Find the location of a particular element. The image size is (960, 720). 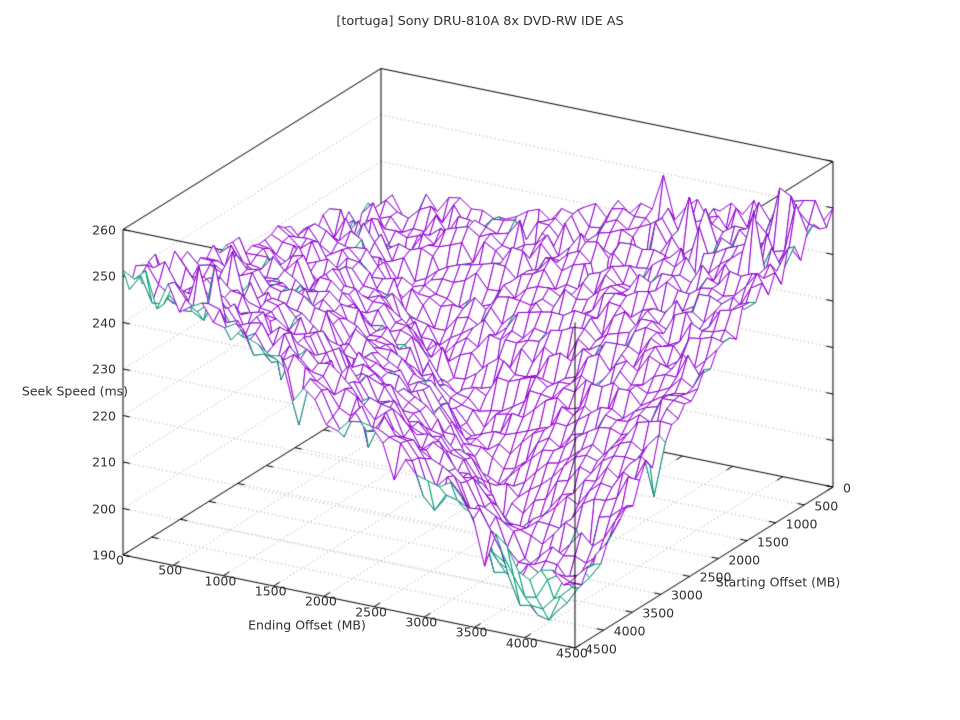

x-tick-label: 1000 is located at coordinates (220, 581).